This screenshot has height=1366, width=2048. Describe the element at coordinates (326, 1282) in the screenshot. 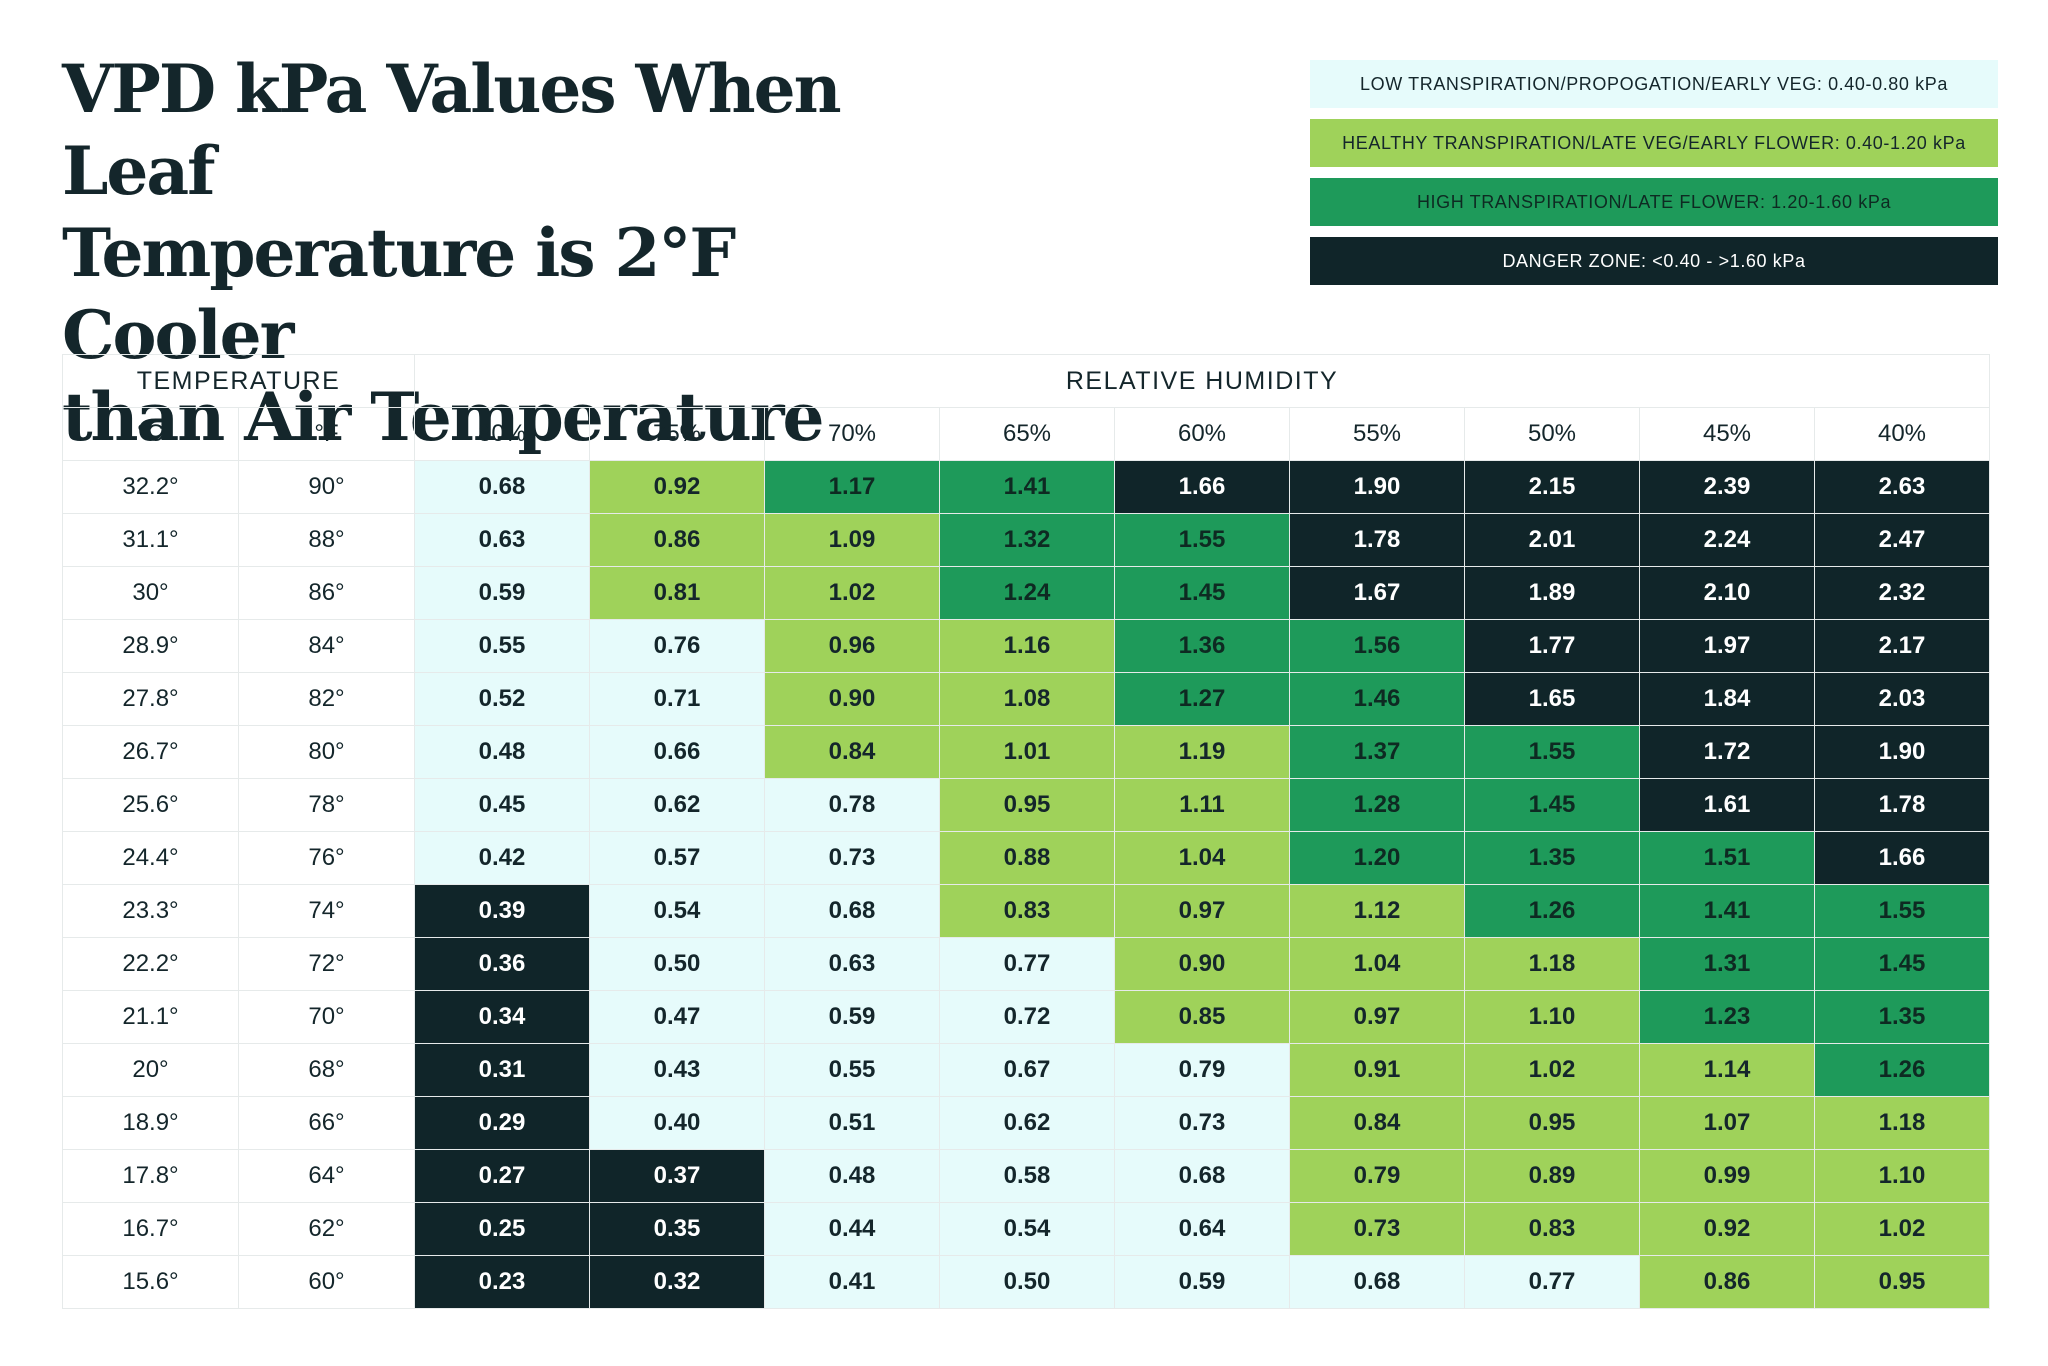

I see `temp-fahrenheit: 60°` at that location.